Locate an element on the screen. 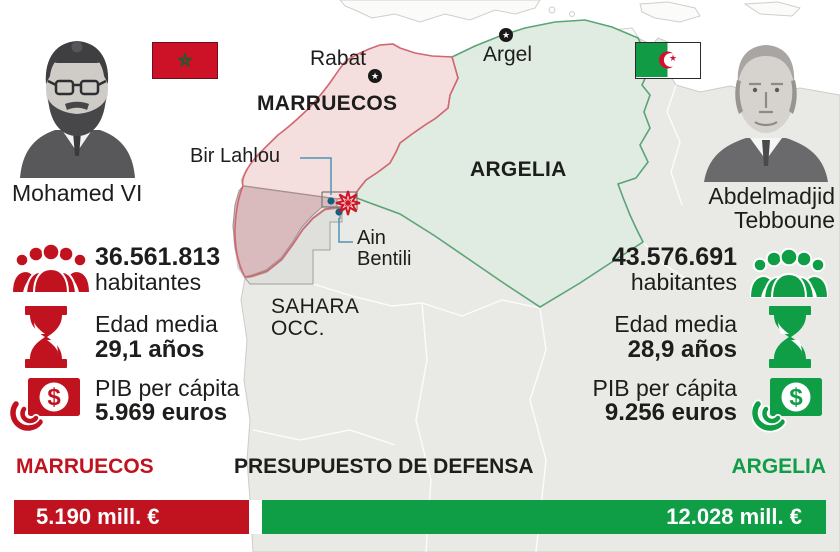 This screenshot has height=552, width=840. morocco-gdp-value: 5.969 euros is located at coordinates (161, 412).